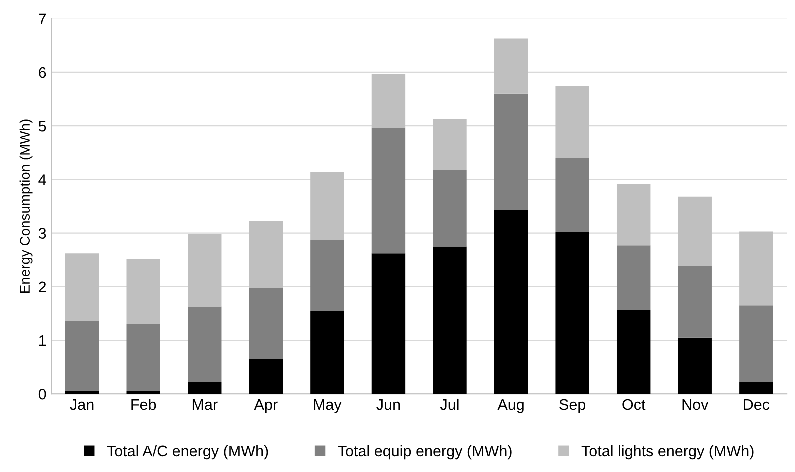 The width and height of the screenshot is (795, 472). Describe the element at coordinates (266, 407) in the screenshot. I see `x-tick-label: Apr` at that location.